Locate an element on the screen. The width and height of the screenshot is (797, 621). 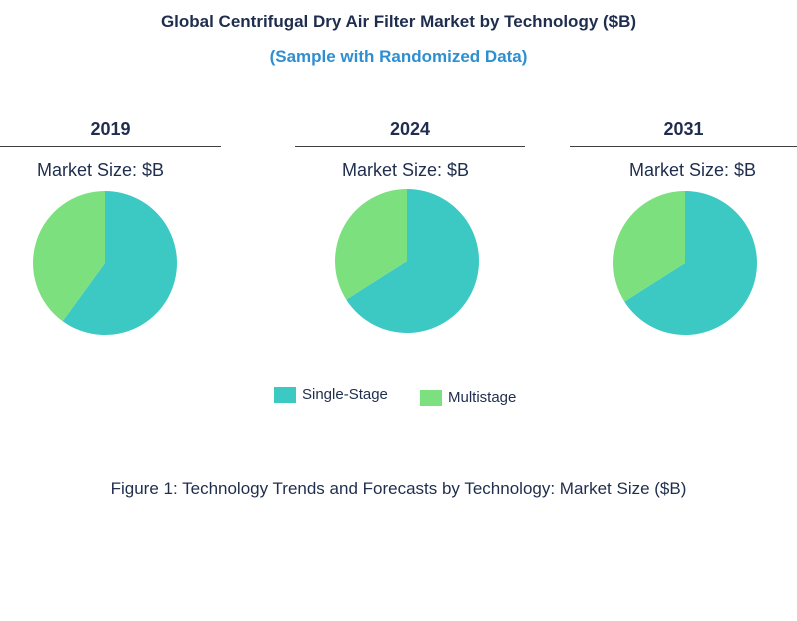
legend-swatch-single-stage is located at coordinates (285, 394).